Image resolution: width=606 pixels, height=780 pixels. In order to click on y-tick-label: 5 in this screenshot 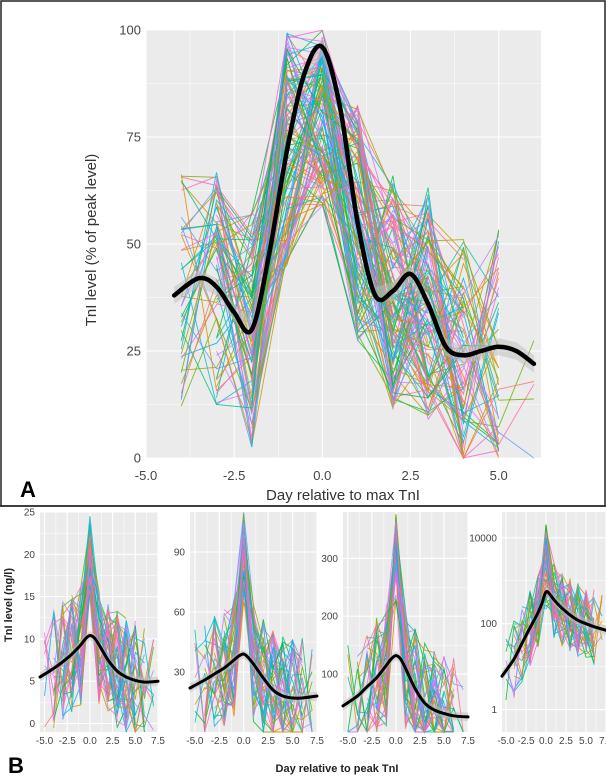, I will do `click(32, 682)`.